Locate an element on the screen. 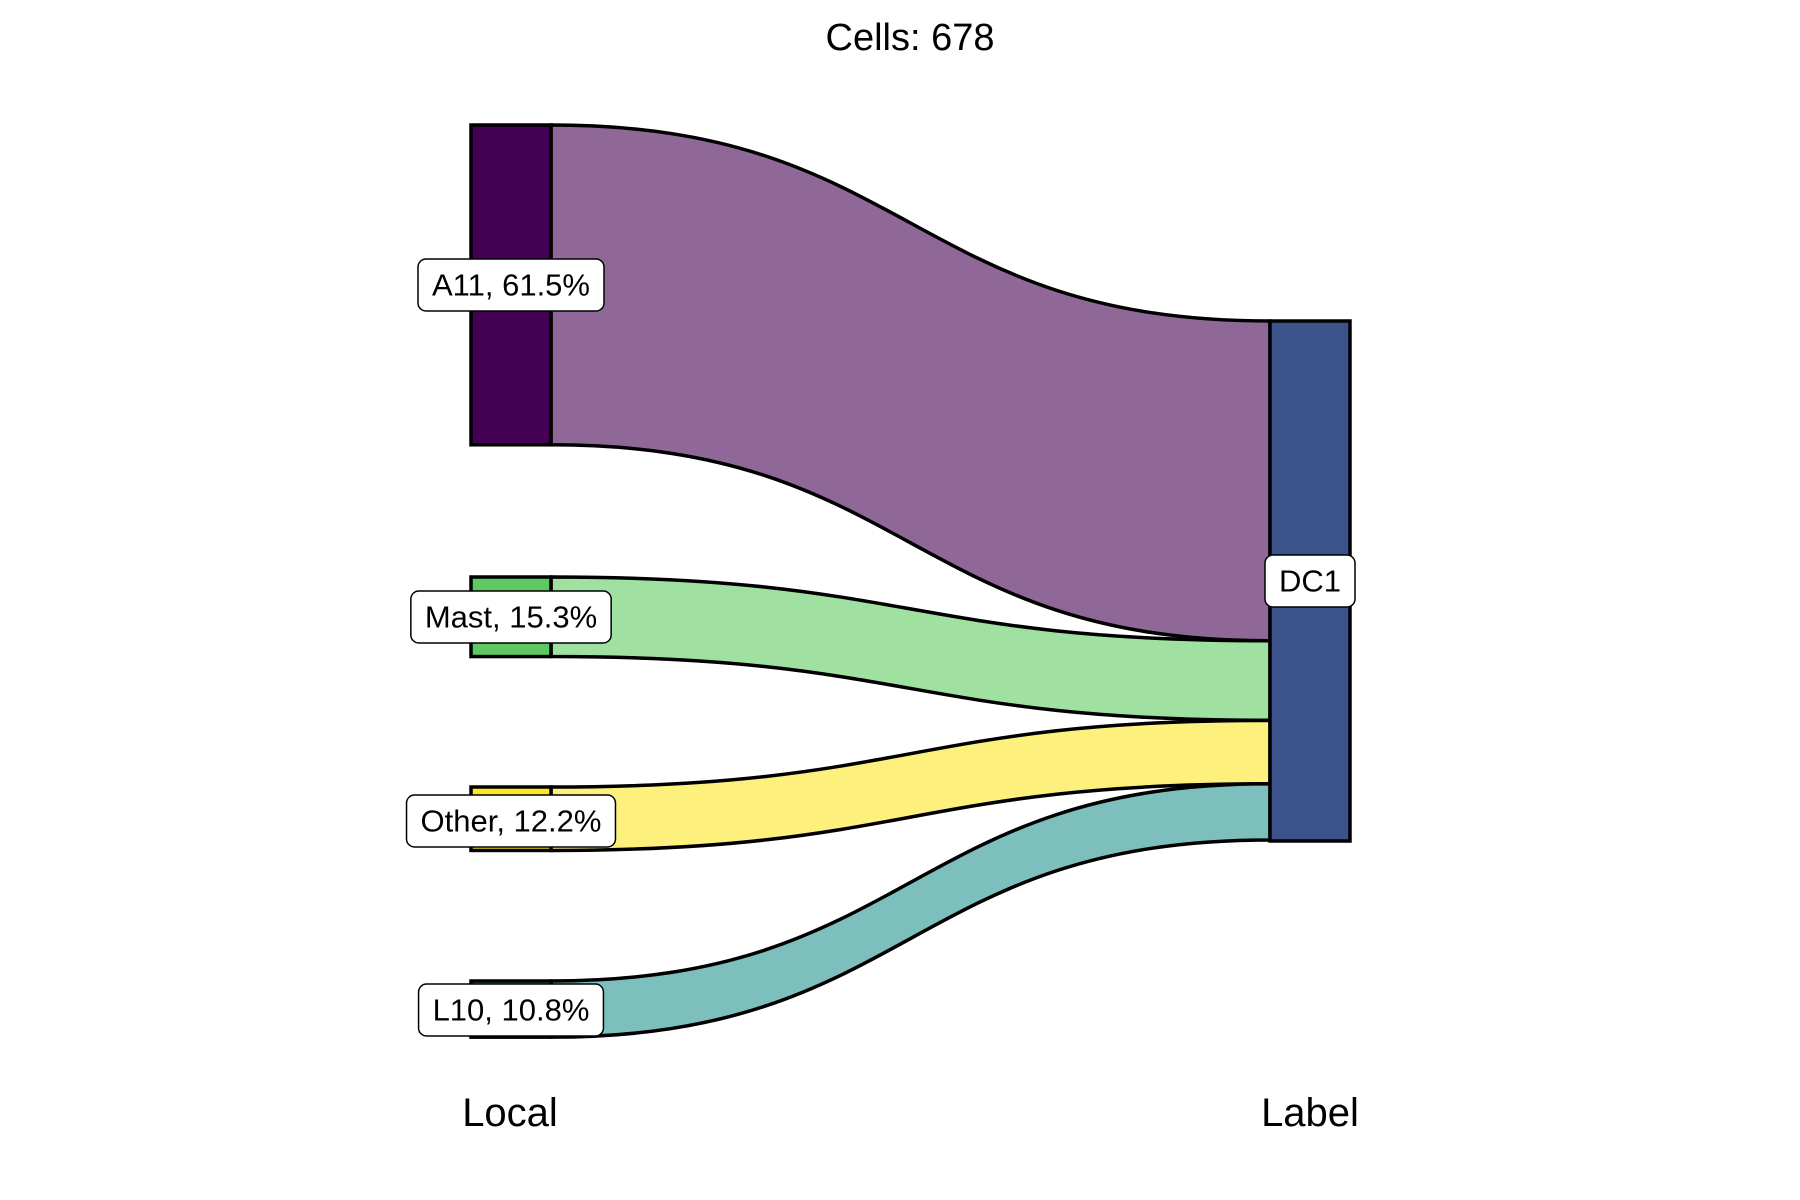 The height and width of the screenshot is (1200, 1800). label-box-l10 is located at coordinates (511, 1010).